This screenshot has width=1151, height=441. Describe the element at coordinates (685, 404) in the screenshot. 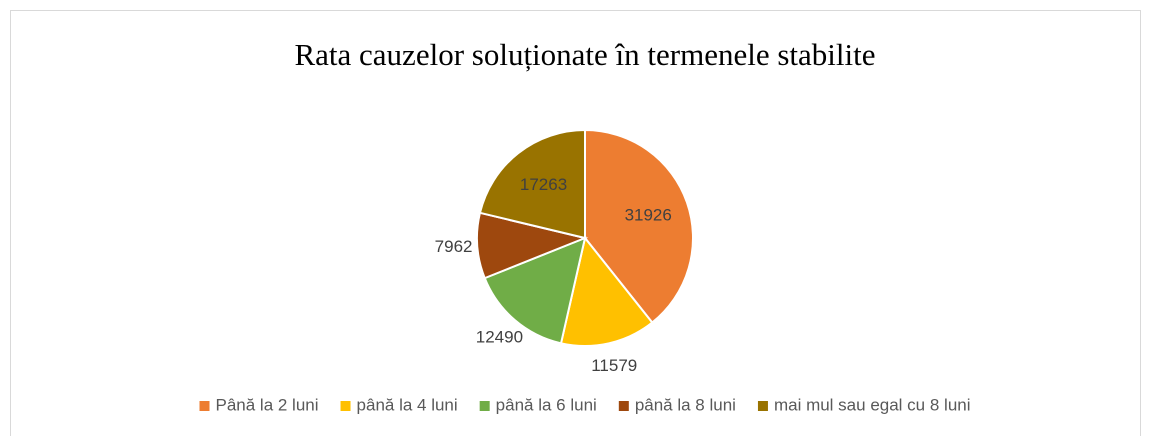

I see `legend-label: până la 8 luni` at that location.